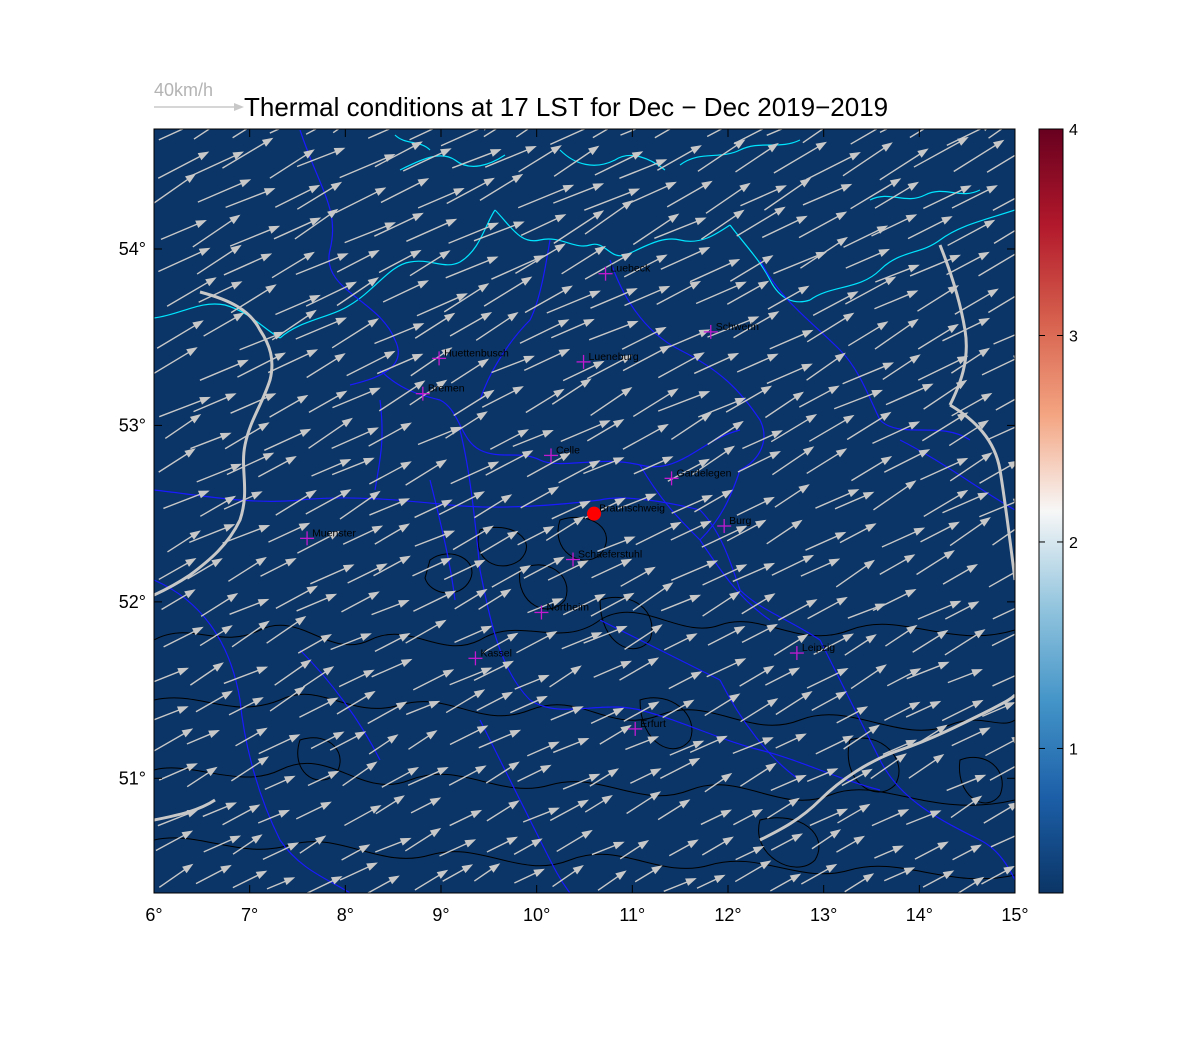 This screenshot has height=1050, width=1200. What do you see at coordinates (647, 727) in the screenshot?
I see `city-erfurt: Erfurt` at bounding box center [647, 727].